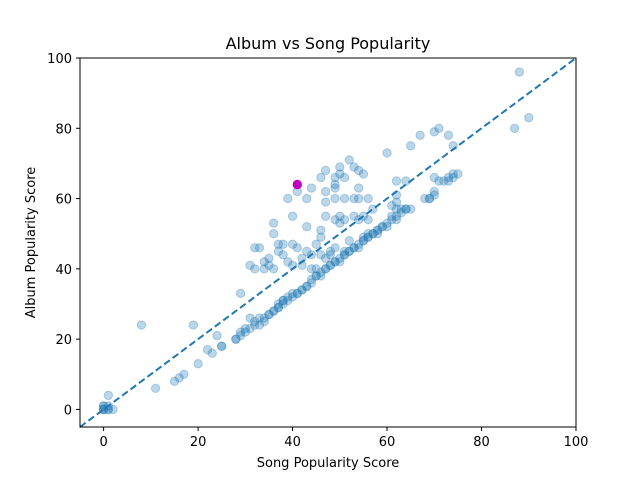 This screenshot has height=480, width=640. What do you see at coordinates (387, 442) in the screenshot?
I see `x-tick-label: 60` at bounding box center [387, 442].